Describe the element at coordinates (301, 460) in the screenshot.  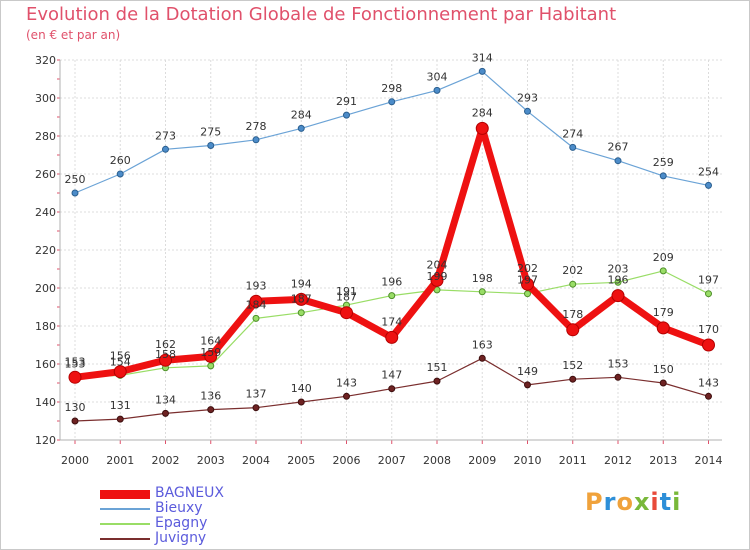
I see `x-tick-label: 2005` at that location.